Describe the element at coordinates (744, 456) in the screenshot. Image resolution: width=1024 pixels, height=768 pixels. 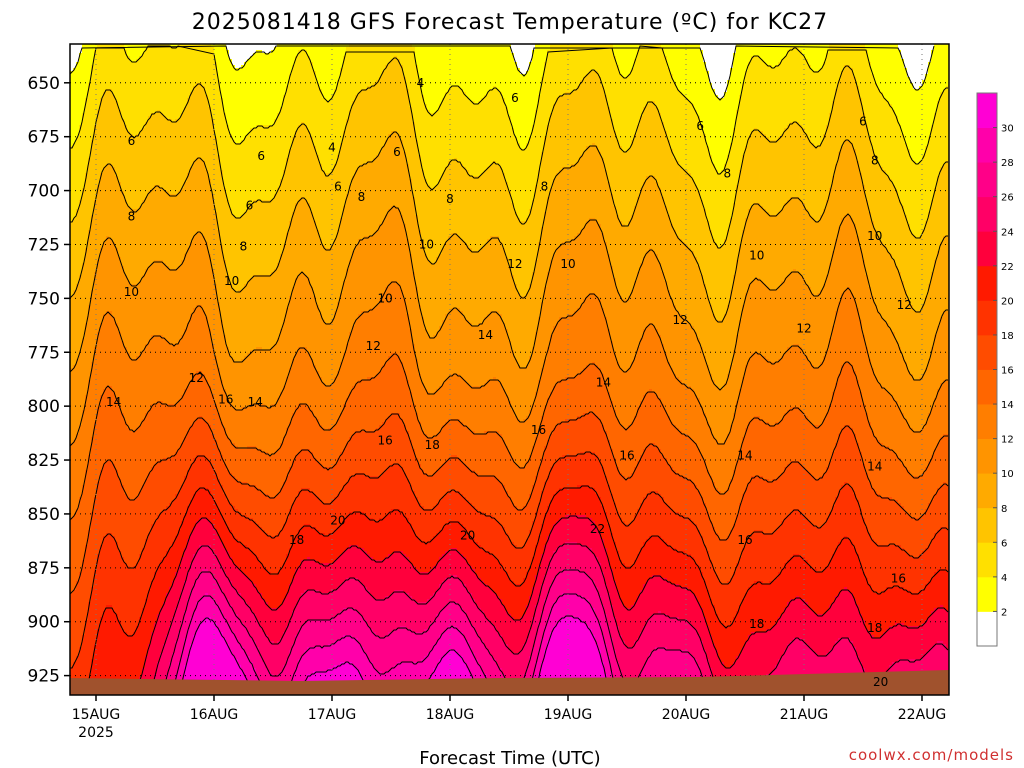
I see `contour-label: 14` at that location.